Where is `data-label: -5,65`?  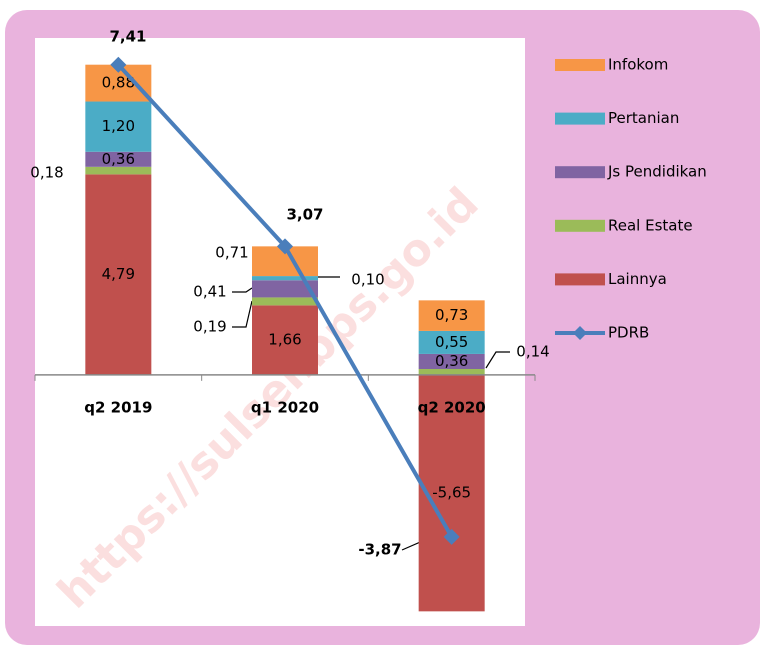 data-label: -5,65 is located at coordinates (451, 493).